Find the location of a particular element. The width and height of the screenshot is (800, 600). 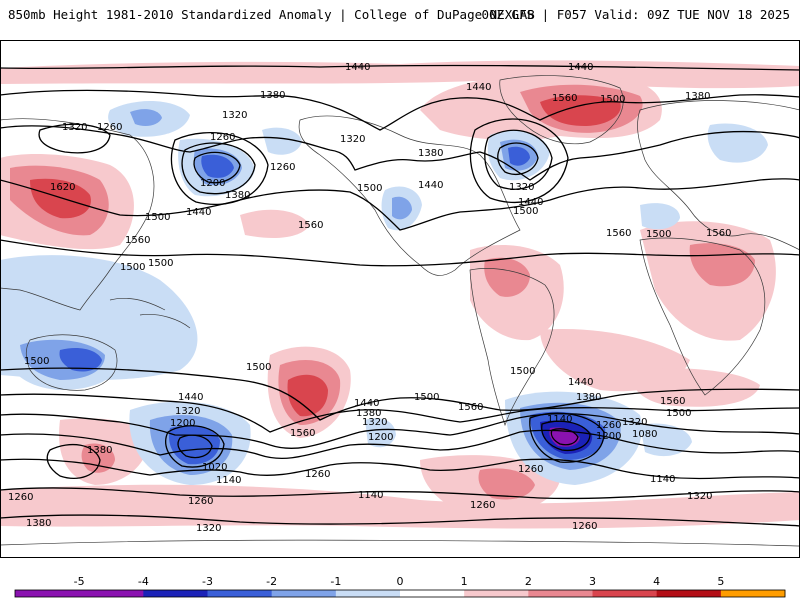

legend-tick-label: 2 is located at coordinates (528, 581).